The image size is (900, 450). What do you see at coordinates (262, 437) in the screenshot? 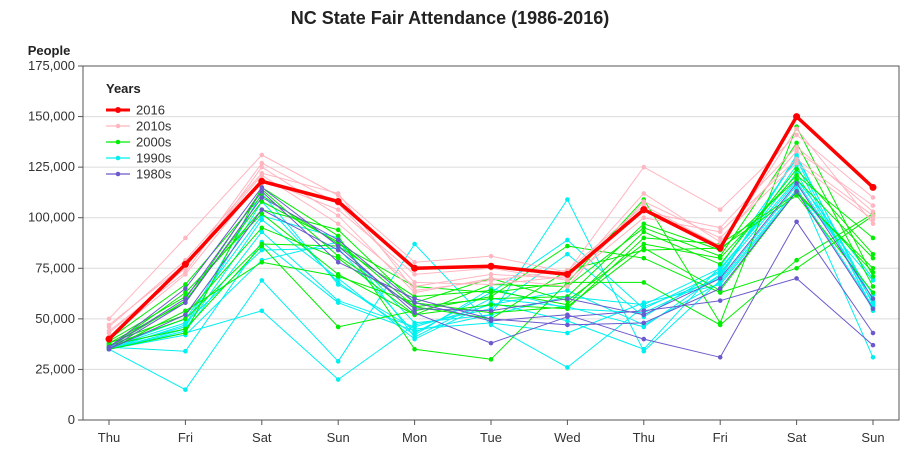
I see `x-tick-label: Sat` at bounding box center [262, 437].